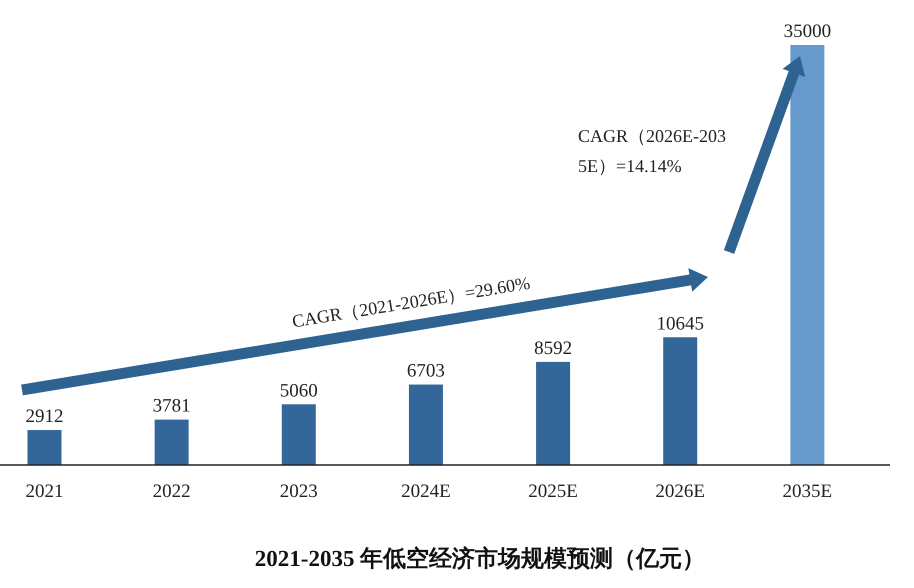 Image resolution: width=914 pixels, height=588 pixels. Describe the element at coordinates (45, 491) in the screenshot. I see `x-tick-label: 2021` at that location.